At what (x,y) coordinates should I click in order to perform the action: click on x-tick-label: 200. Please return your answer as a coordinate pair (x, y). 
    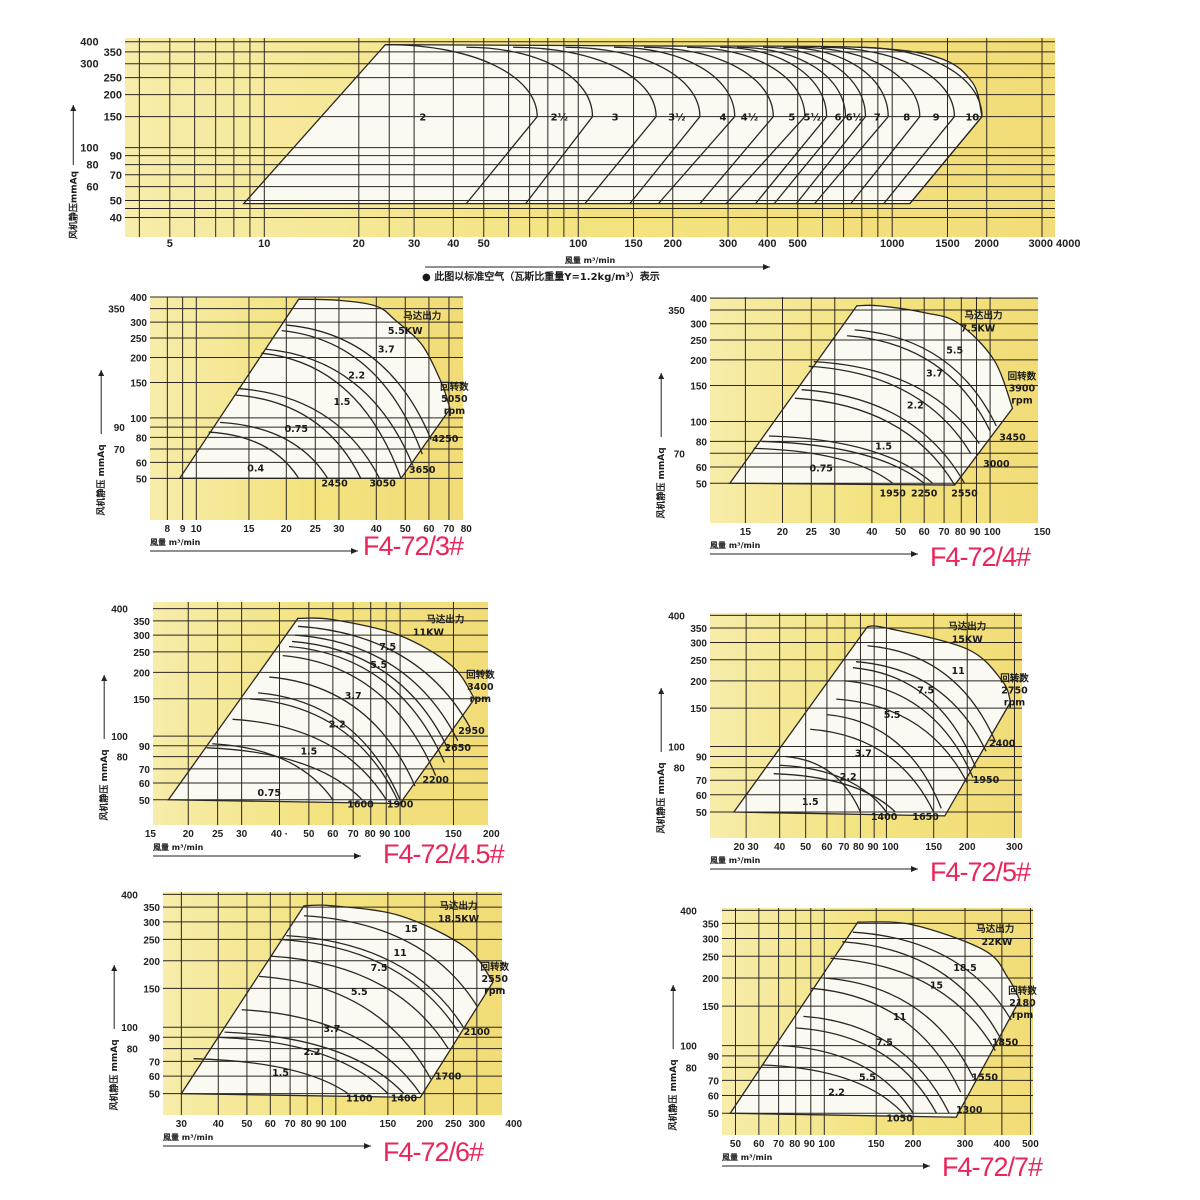
    Looking at the image, I should click on (673, 244).